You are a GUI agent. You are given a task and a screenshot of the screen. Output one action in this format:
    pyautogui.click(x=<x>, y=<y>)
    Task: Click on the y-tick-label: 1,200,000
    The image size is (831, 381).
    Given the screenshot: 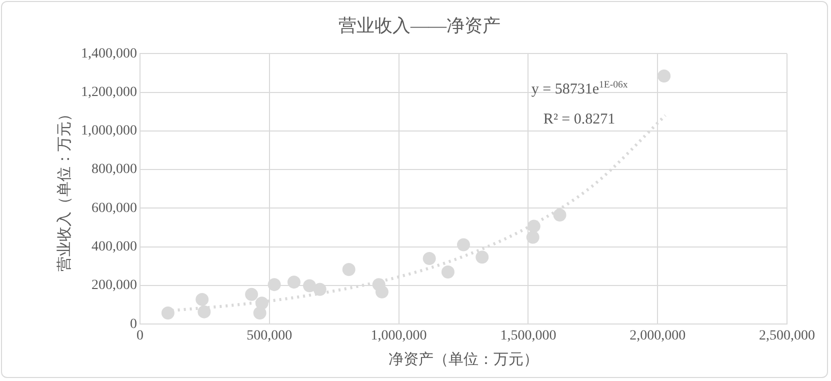 What is the action you would take?
    pyautogui.click(x=109, y=92)
    